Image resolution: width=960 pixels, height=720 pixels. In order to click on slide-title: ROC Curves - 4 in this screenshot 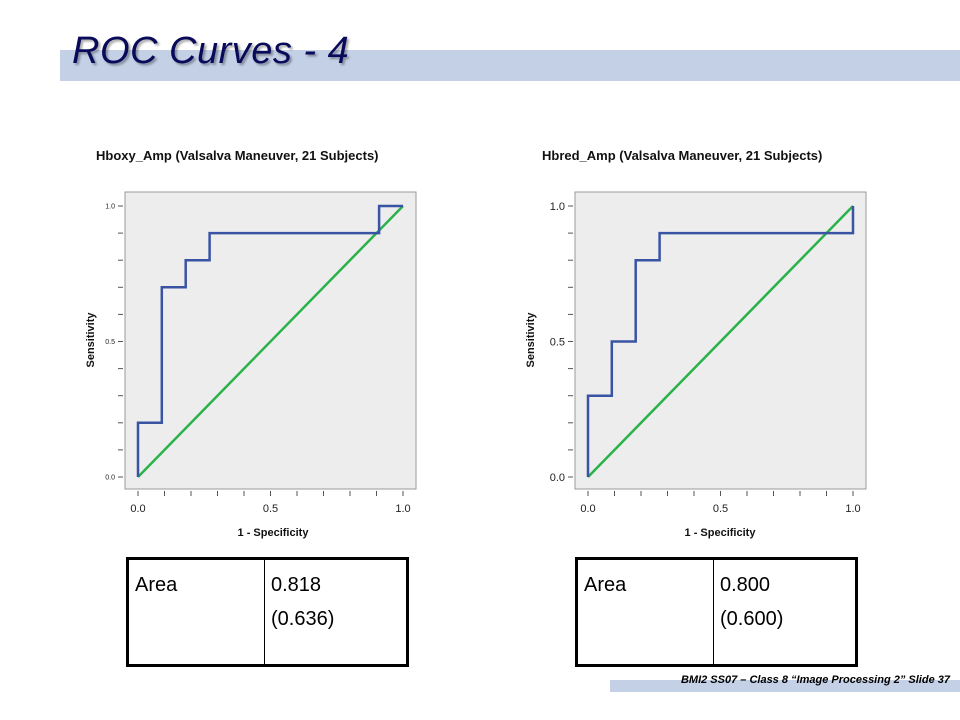, I will do `click(211, 51)`.